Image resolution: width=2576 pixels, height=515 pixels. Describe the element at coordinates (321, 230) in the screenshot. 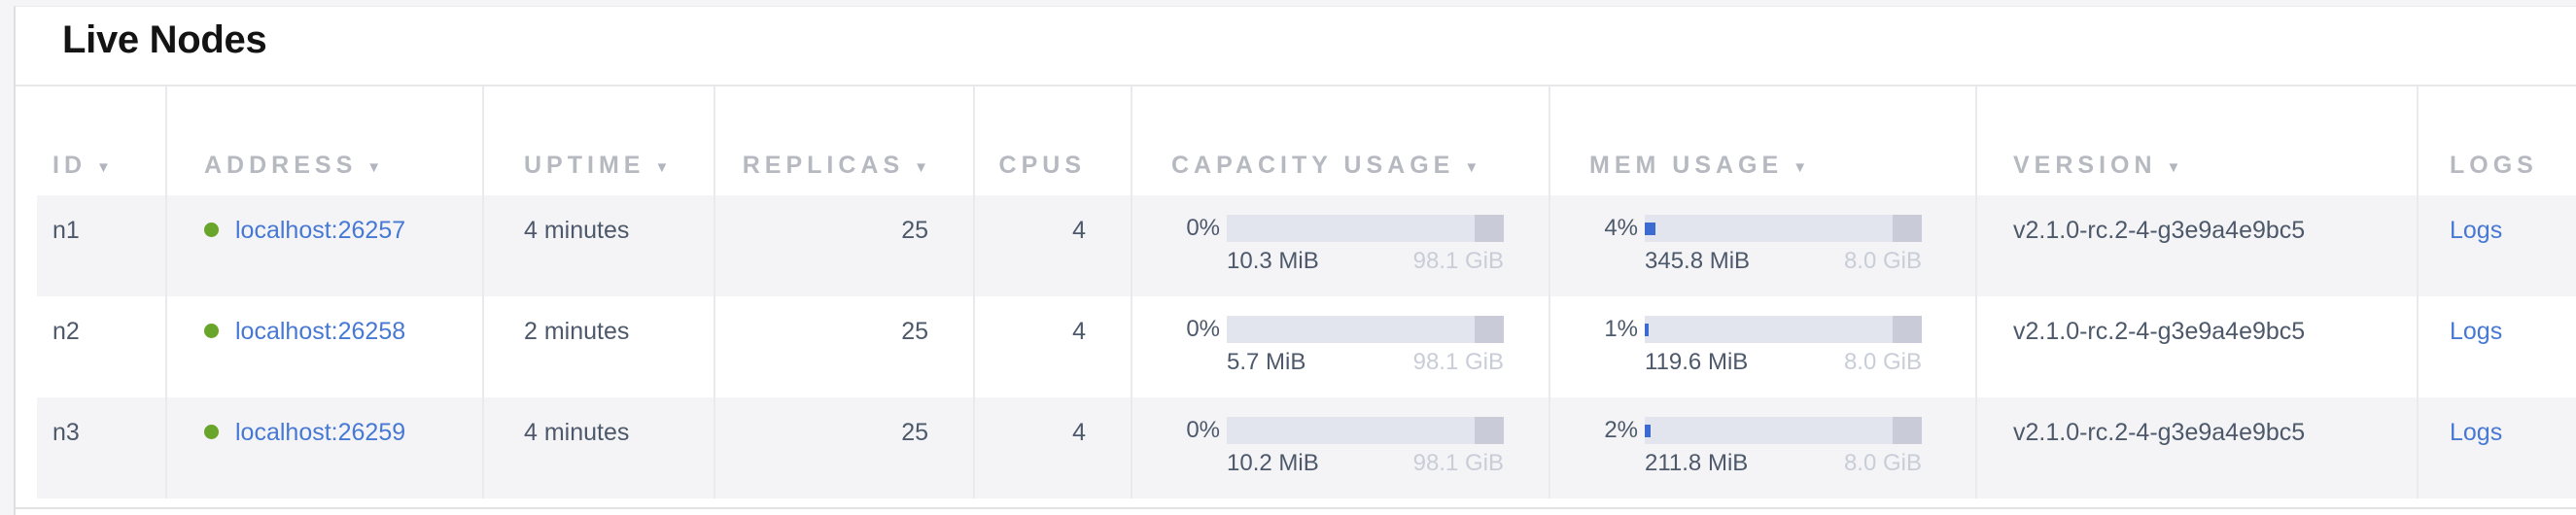

I see `address-link: localhost:26257` at that location.